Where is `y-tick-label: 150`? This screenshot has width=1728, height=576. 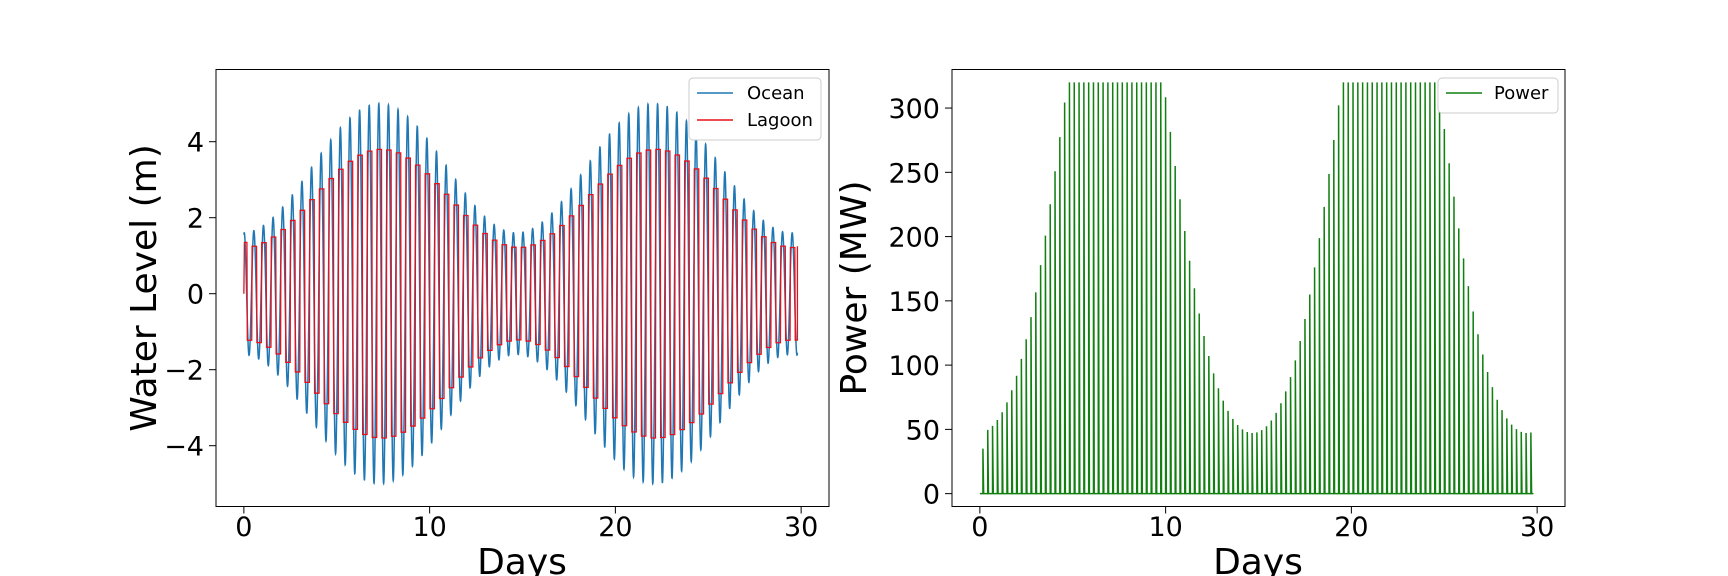
y-tick-label: 150 is located at coordinates (914, 302).